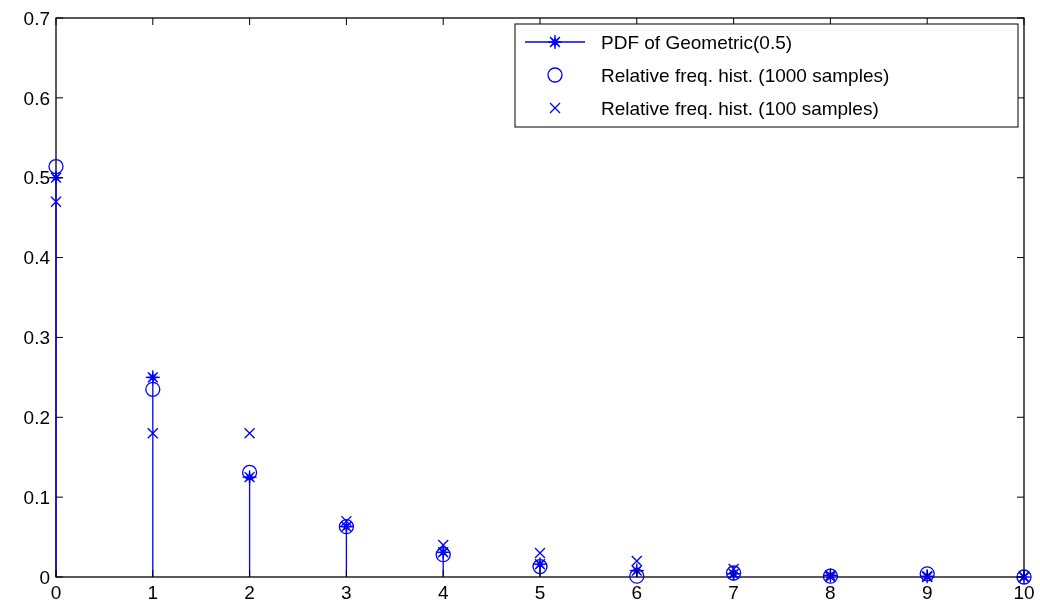 This screenshot has height=609, width=1040. I want to click on x-tick-label: 2, so click(249, 592).